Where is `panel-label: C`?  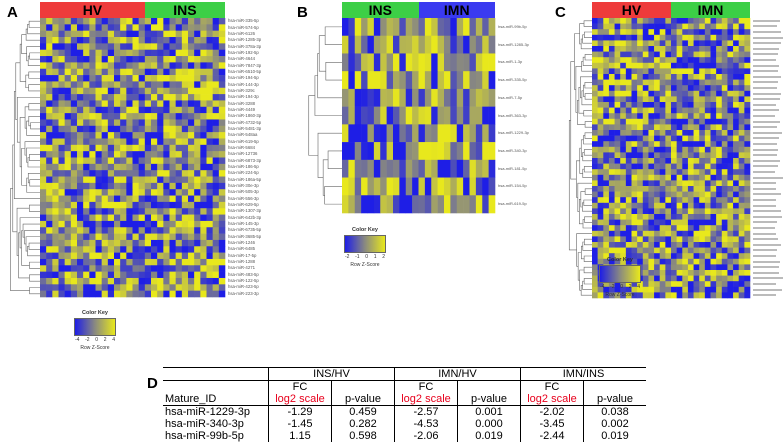 panel-label: C is located at coordinates (560, 12).